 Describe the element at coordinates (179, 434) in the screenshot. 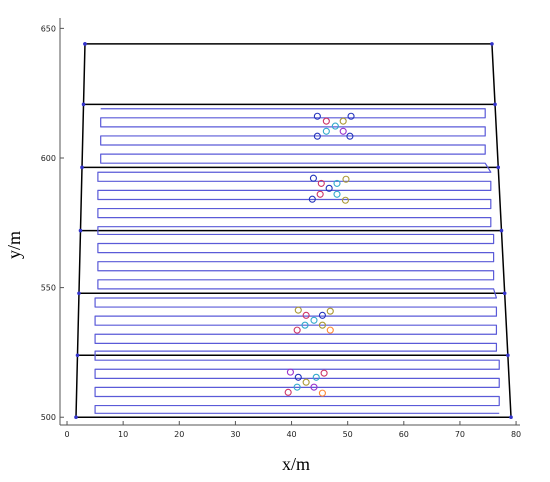

I see `x-tick-label: 20` at that location.